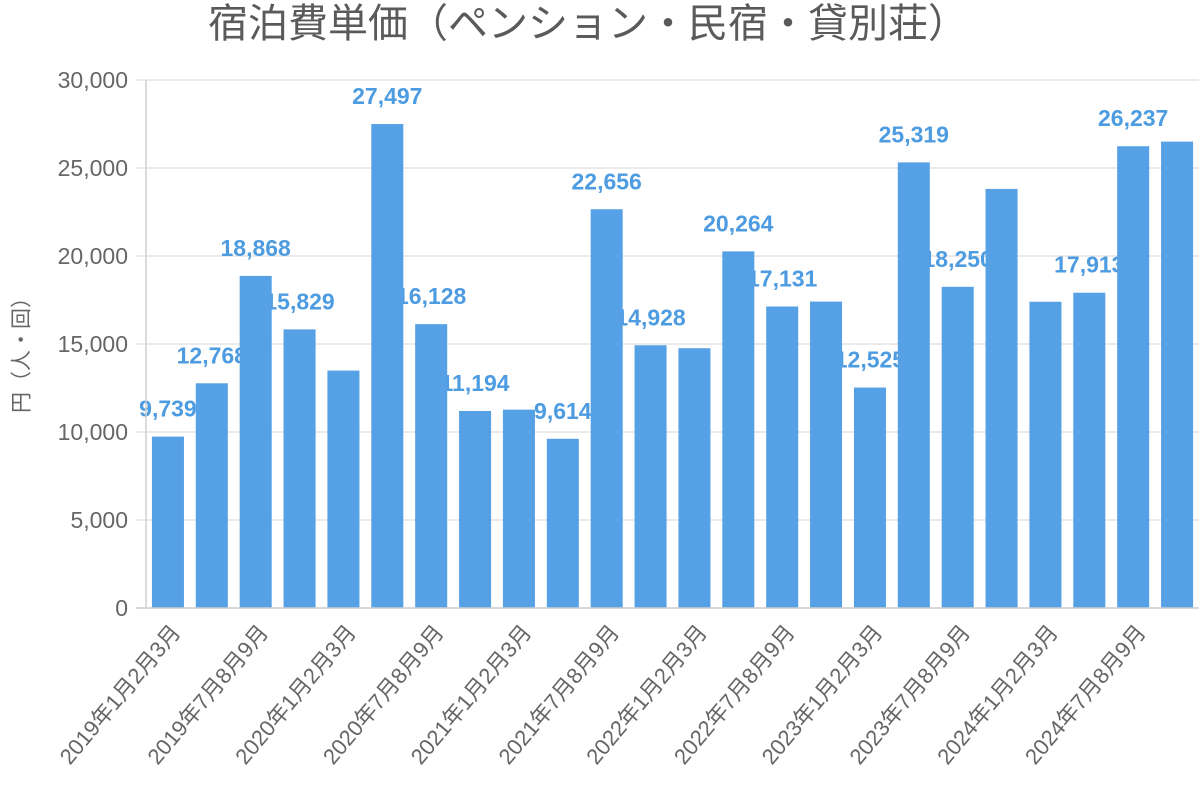 The height and width of the screenshot is (800, 1200). I want to click on data-label: 20,264, so click(738, 223).